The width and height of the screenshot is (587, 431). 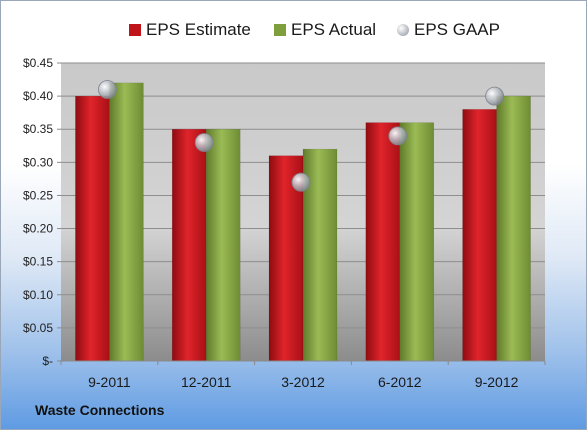 I want to click on legend-label-eps-actual: EPS Actual, so click(x=334, y=29).